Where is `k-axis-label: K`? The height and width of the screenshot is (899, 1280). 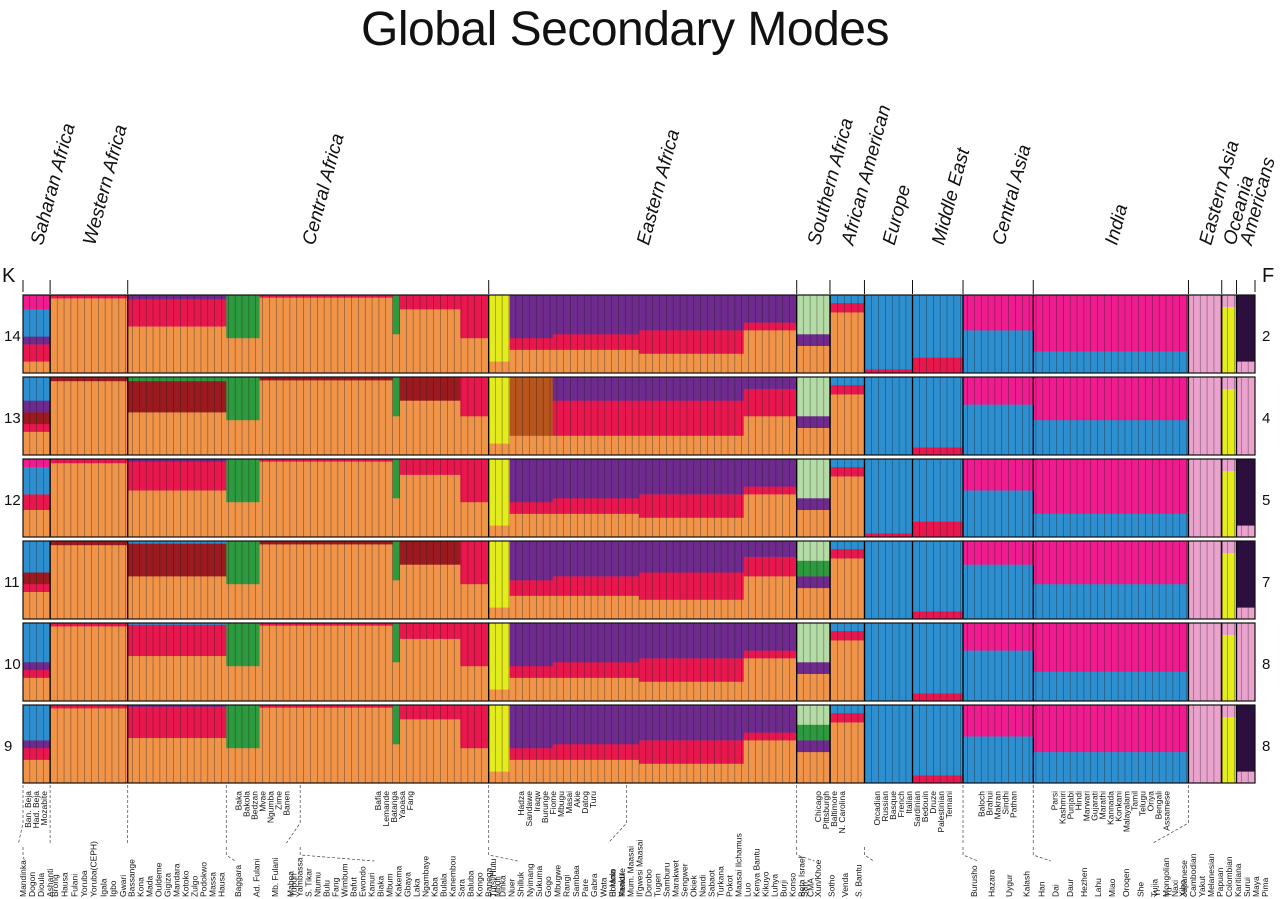
k-axis-label: K is located at coordinates (9, 276).